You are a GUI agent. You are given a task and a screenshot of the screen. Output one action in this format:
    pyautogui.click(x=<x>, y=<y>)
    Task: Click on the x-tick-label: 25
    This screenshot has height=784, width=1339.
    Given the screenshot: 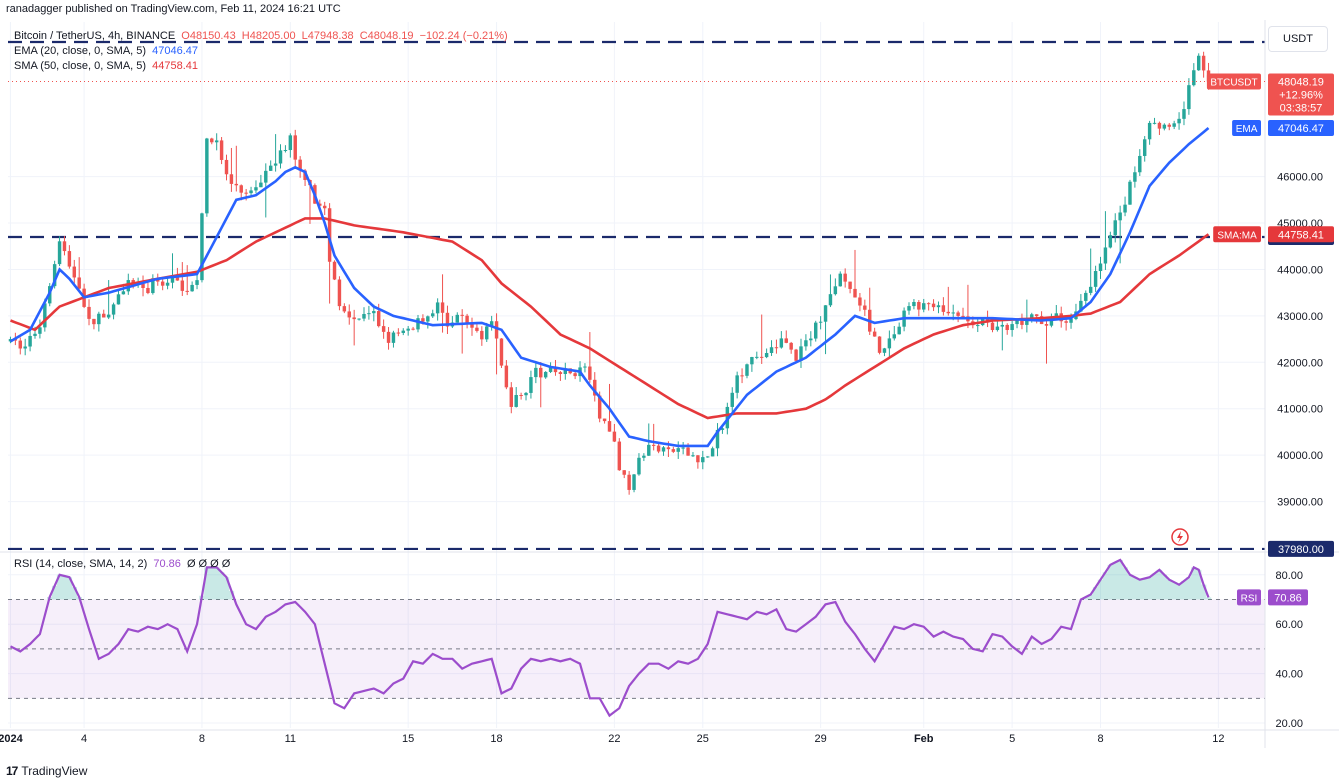 What is the action you would take?
    pyautogui.click(x=703, y=739)
    